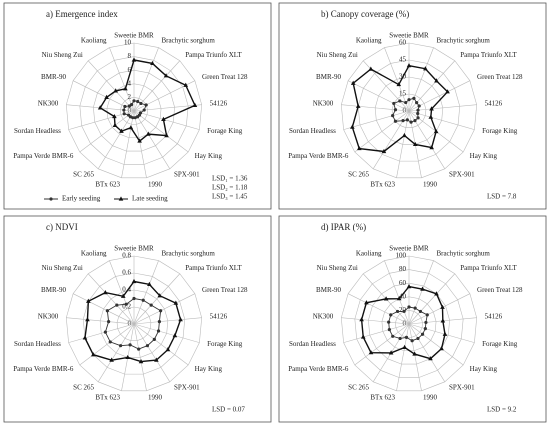 The image size is (550, 425). Describe the element at coordinates (403, 94) in the screenshot. I see `r-tick-label: 15` at that location.